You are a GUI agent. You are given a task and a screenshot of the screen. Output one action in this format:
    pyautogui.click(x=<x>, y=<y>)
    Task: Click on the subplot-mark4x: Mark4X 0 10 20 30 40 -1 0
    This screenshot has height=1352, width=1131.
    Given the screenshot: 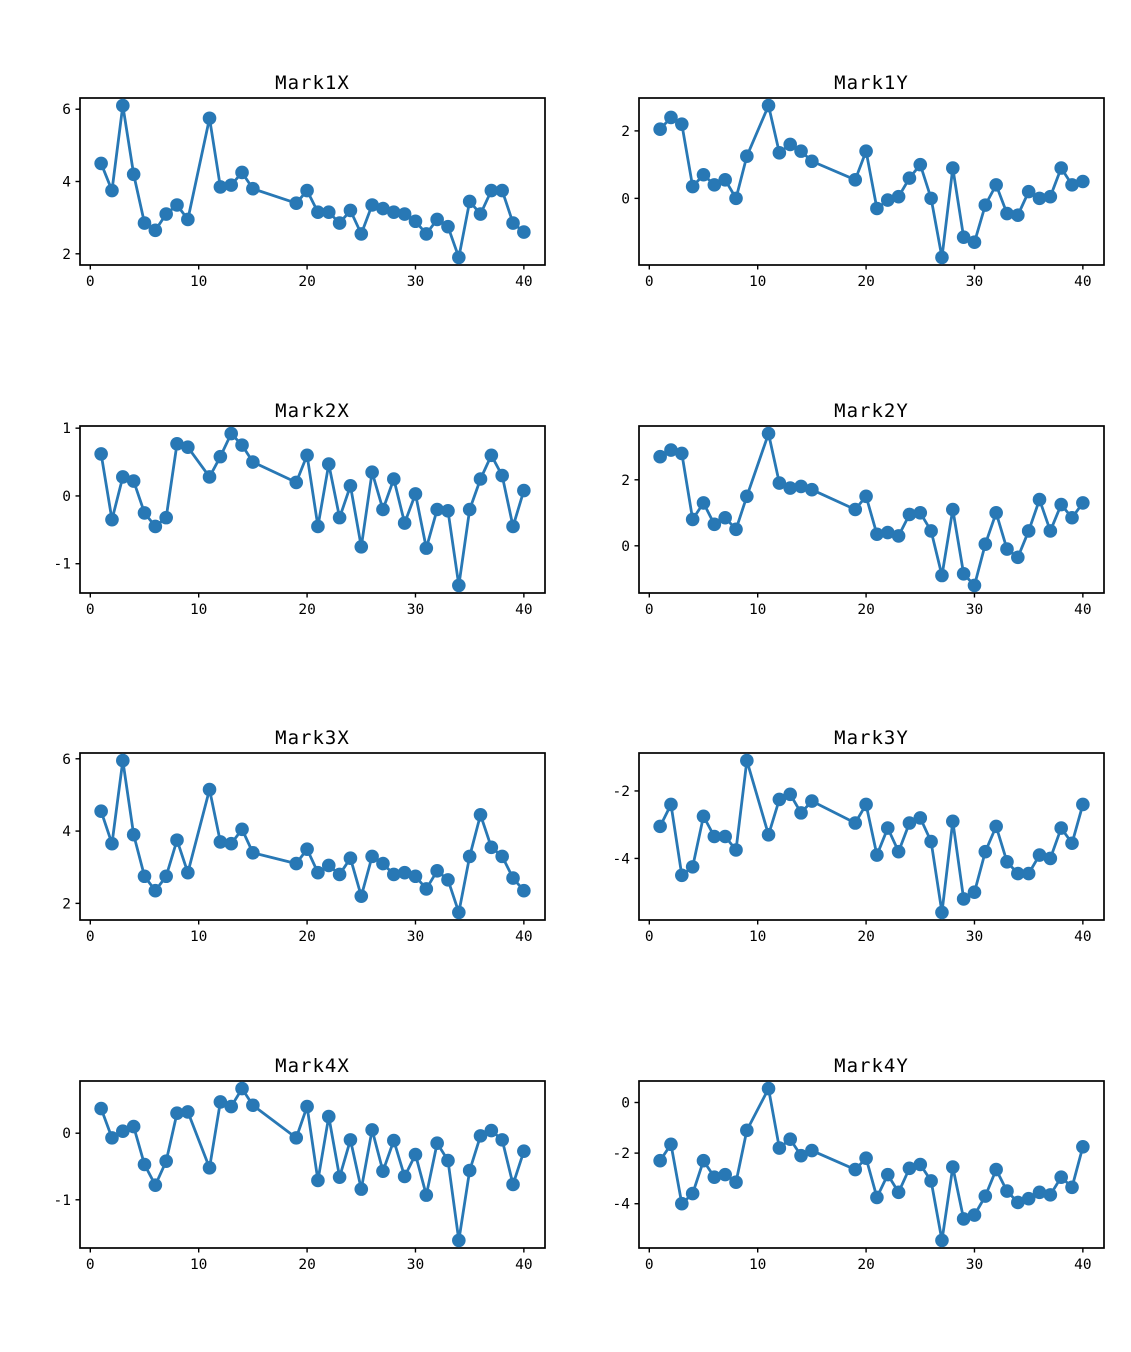 What is the action you would take?
    pyautogui.click(x=292, y=1163)
    